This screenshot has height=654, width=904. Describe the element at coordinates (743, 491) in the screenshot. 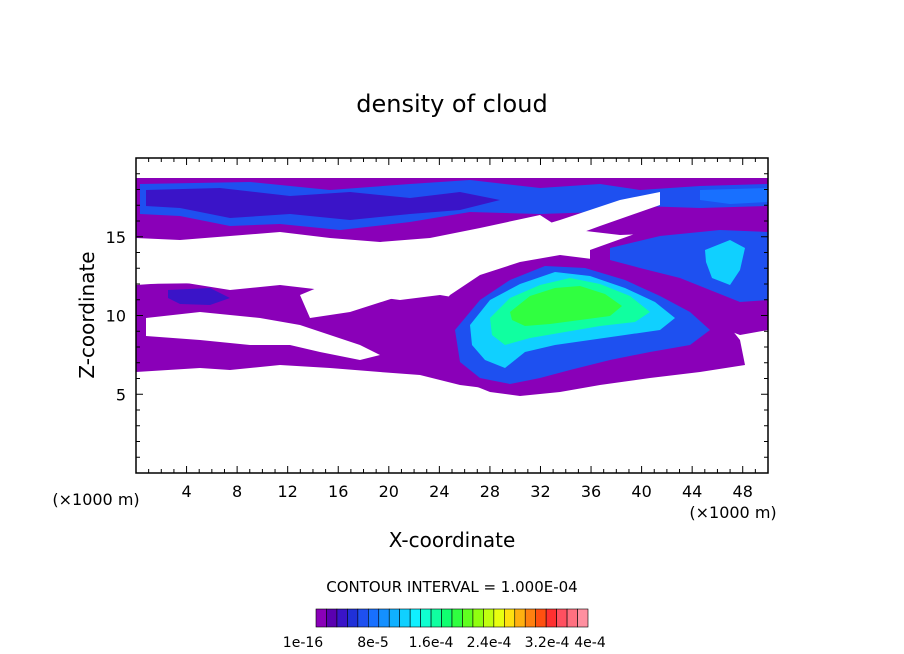

I see `x-tick-label: 48` at that location.